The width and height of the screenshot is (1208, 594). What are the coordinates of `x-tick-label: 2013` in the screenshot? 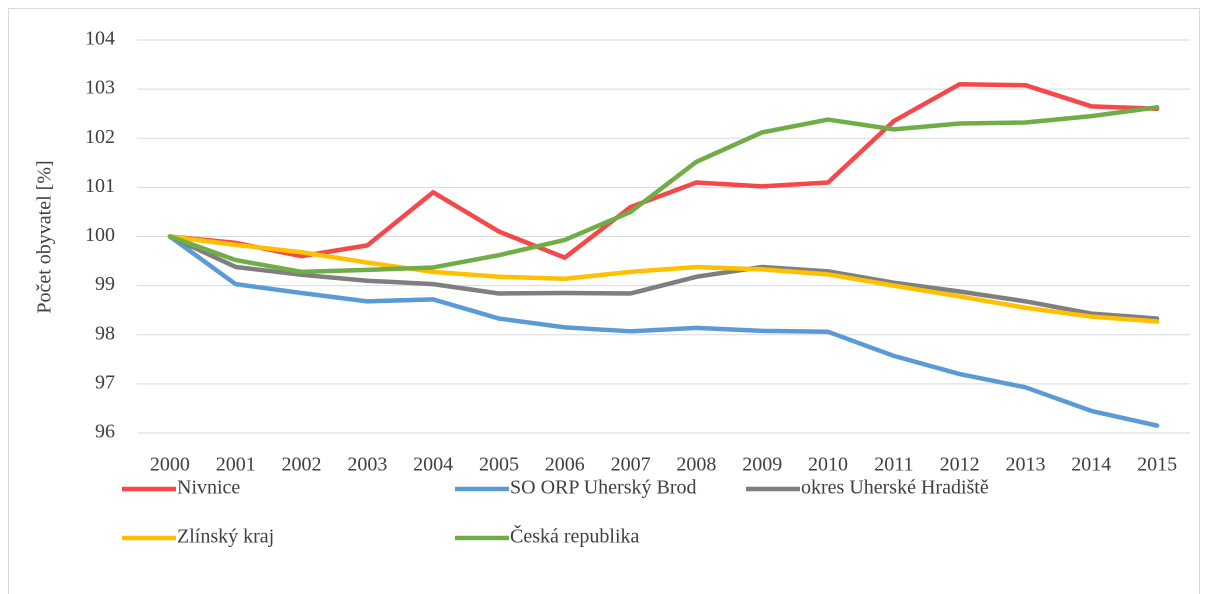 It's located at (1025, 465).